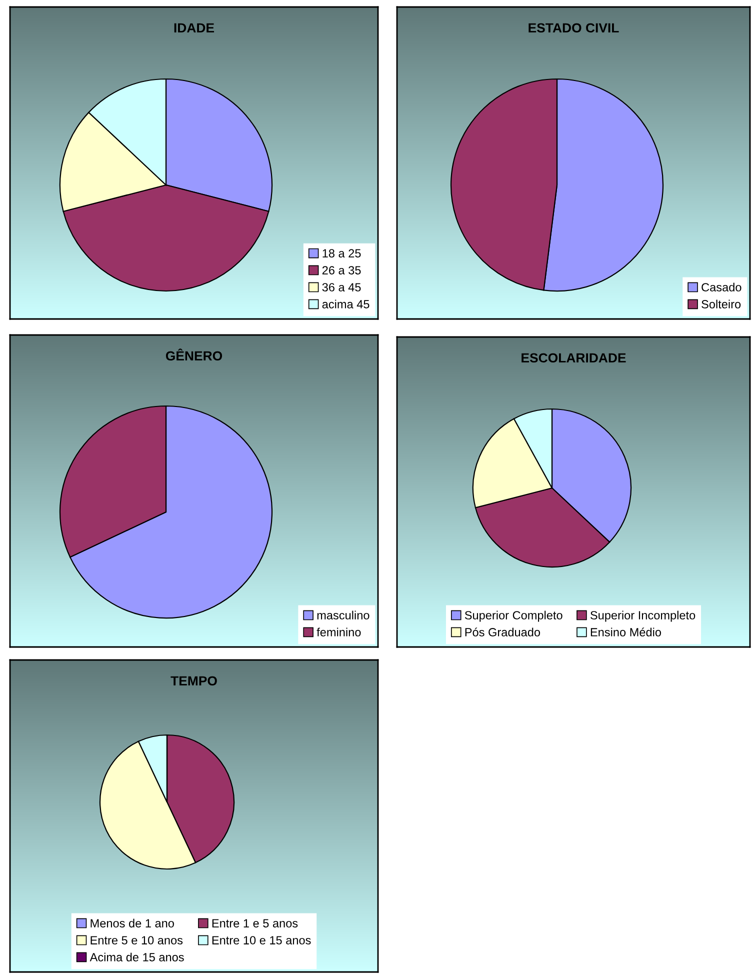  I want to click on legend-label: feminino, so click(338, 632).